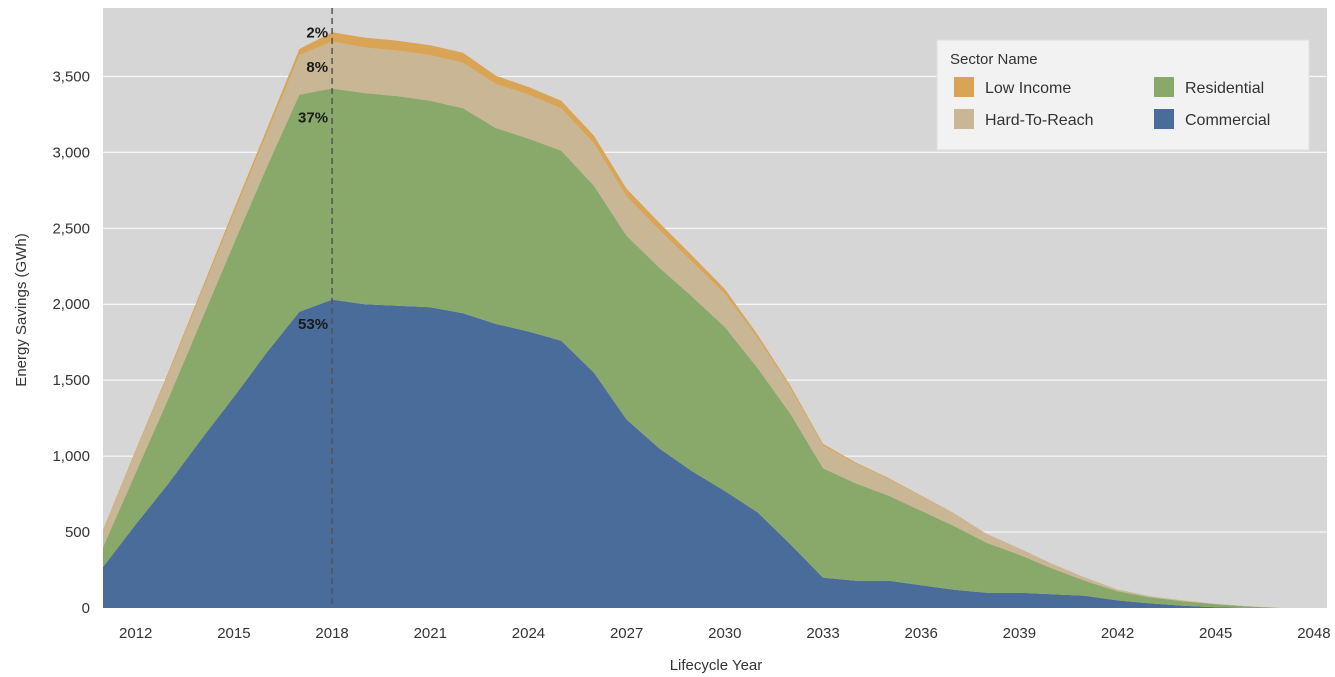 This screenshot has width=1335, height=677. I want to click on x-axis-title: Lifecycle Year, so click(716, 665).